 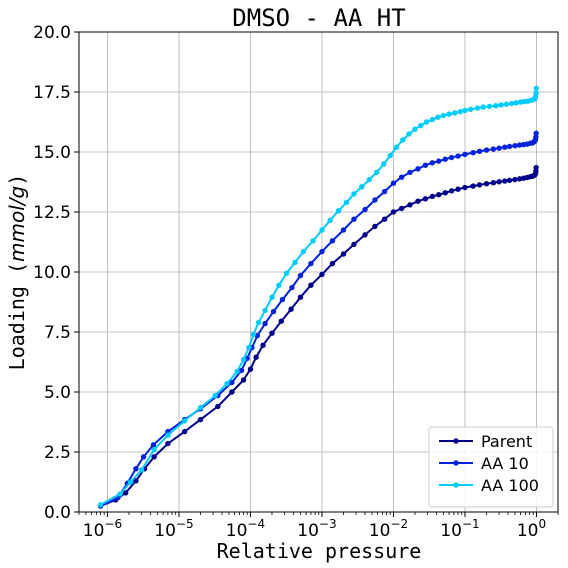 What do you see at coordinates (456, 463) in the screenshot?
I see `legend-marker` at bounding box center [456, 463].